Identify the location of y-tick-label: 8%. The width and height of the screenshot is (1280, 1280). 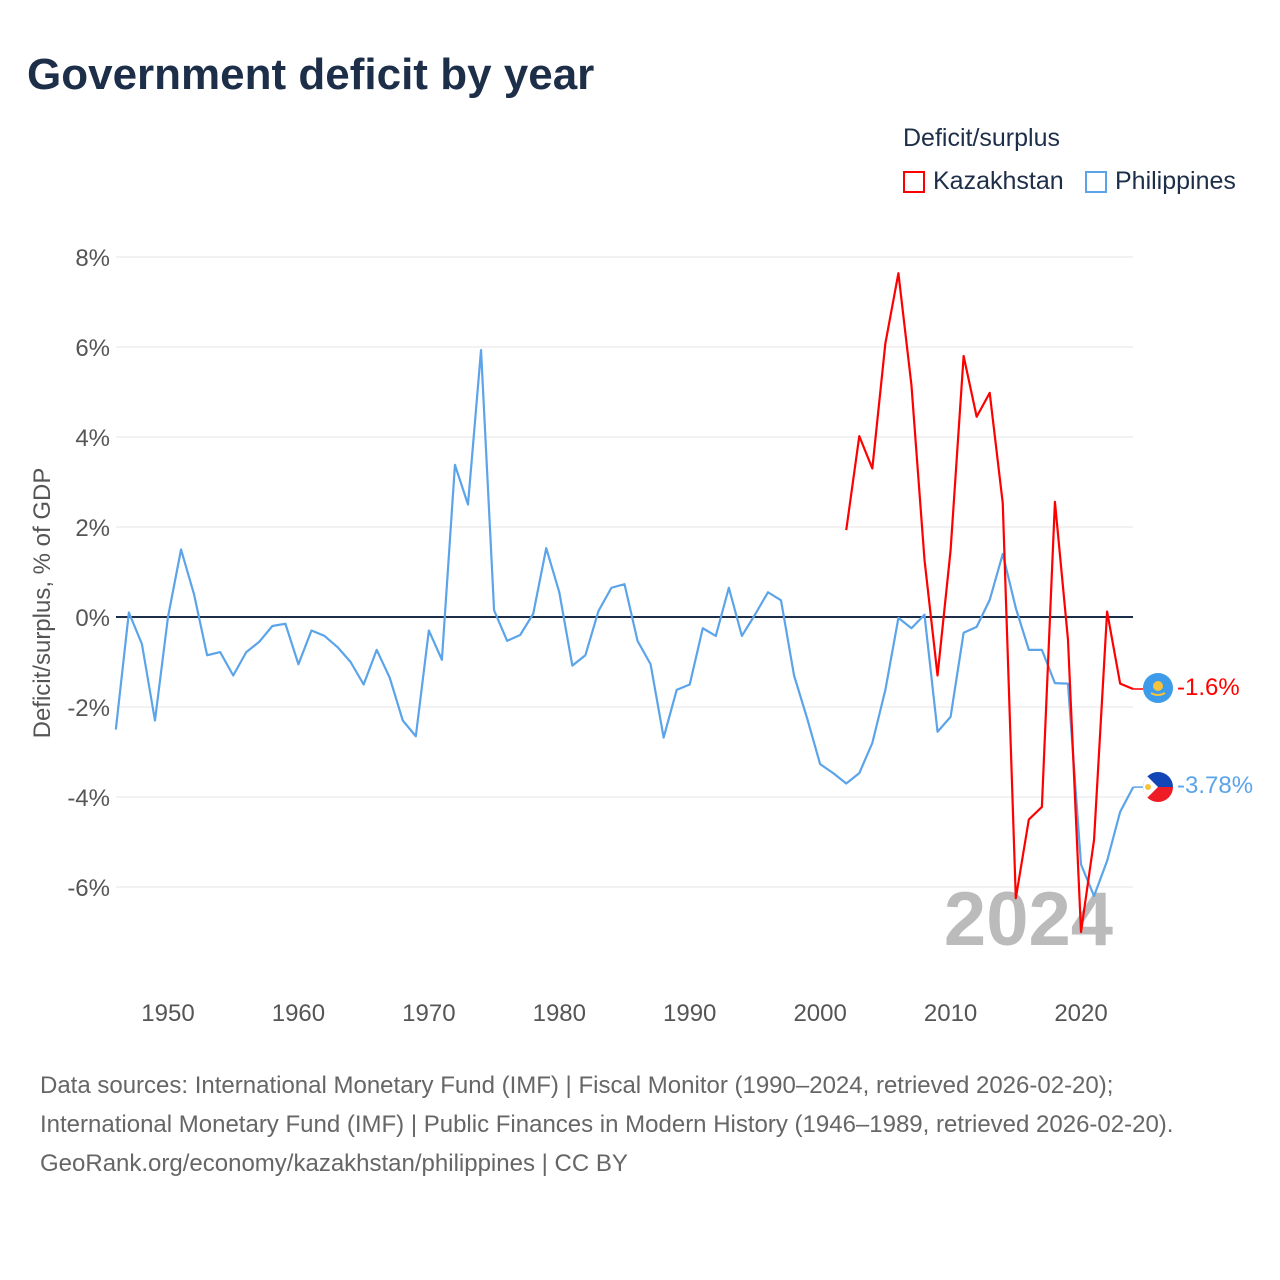
(92, 258).